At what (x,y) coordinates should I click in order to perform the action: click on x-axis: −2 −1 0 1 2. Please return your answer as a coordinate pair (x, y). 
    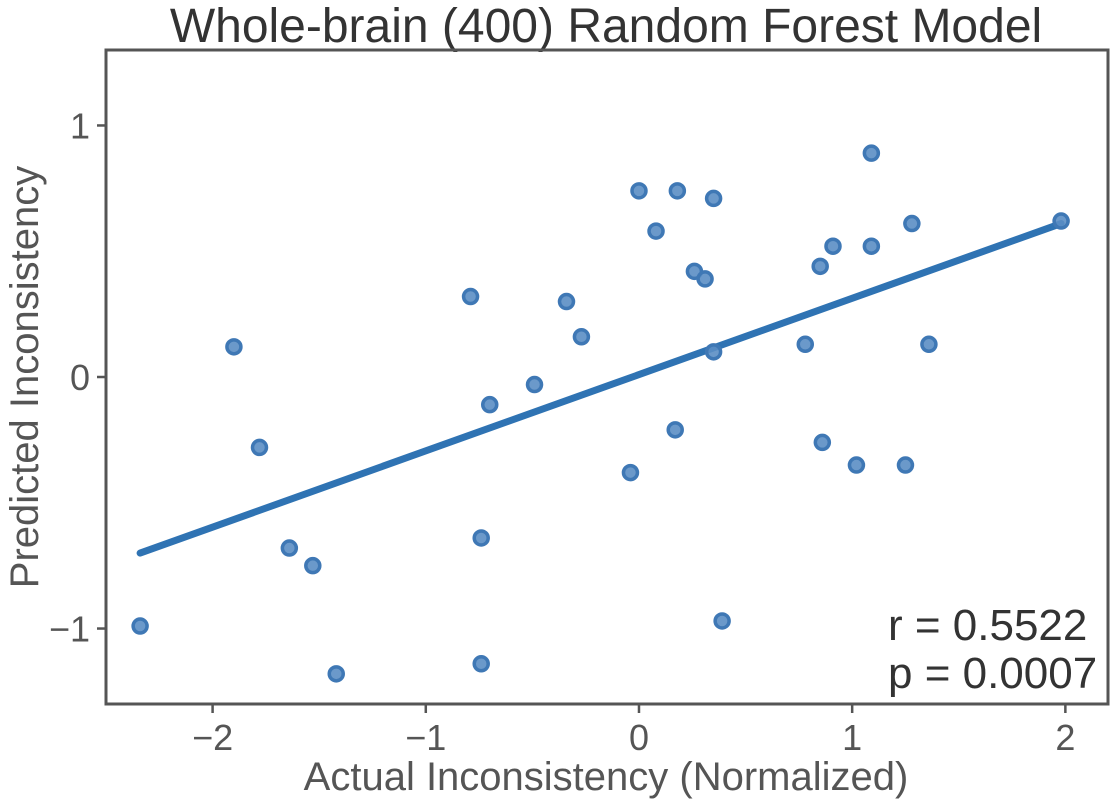
    Looking at the image, I should click on (633, 731).